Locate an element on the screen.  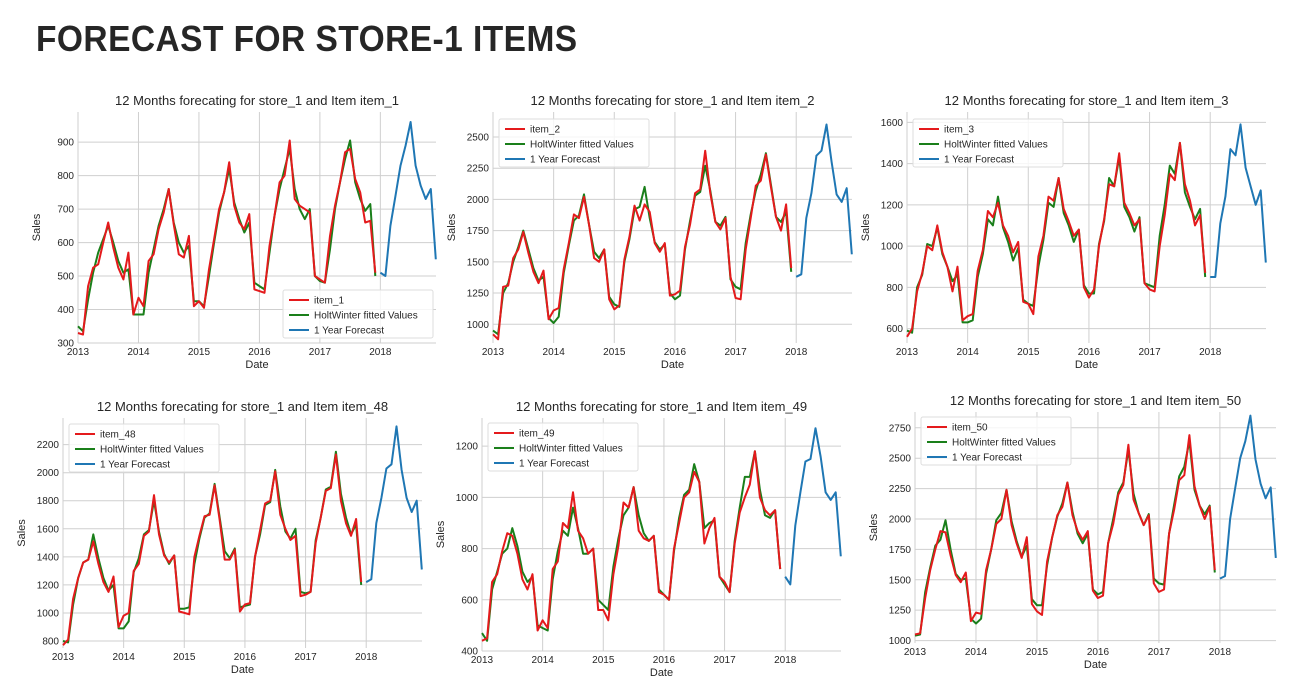
y-tick-label: 2200 is located at coordinates (48, 445).